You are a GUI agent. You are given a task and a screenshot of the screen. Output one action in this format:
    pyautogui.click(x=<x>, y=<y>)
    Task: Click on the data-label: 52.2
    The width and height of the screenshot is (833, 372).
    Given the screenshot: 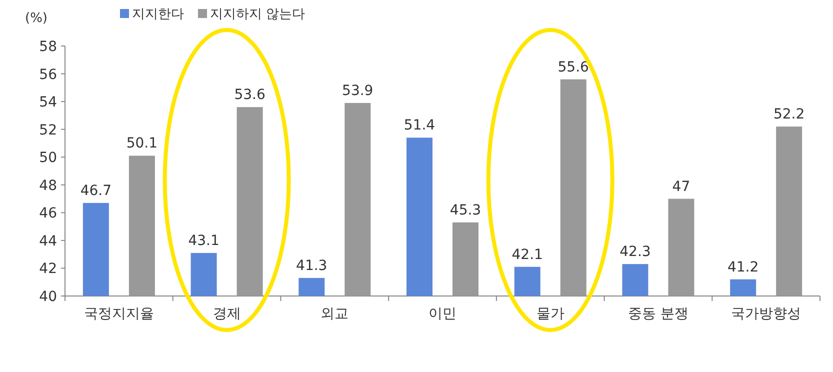 What is the action you would take?
    pyautogui.click(x=789, y=114)
    